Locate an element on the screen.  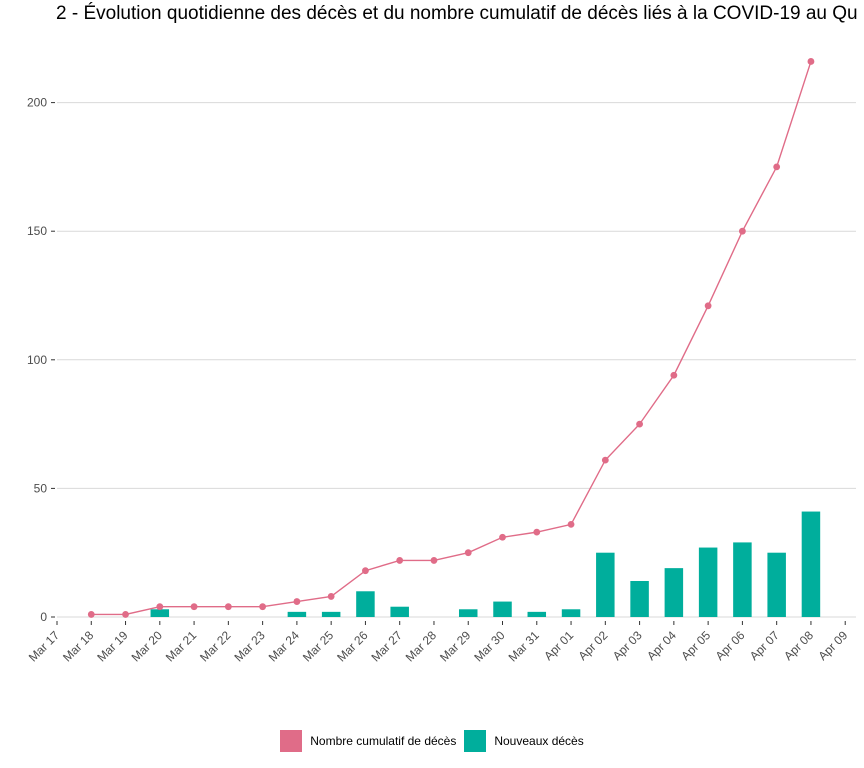
x-tick-label: Mar 20 is located at coordinates (147, 646).